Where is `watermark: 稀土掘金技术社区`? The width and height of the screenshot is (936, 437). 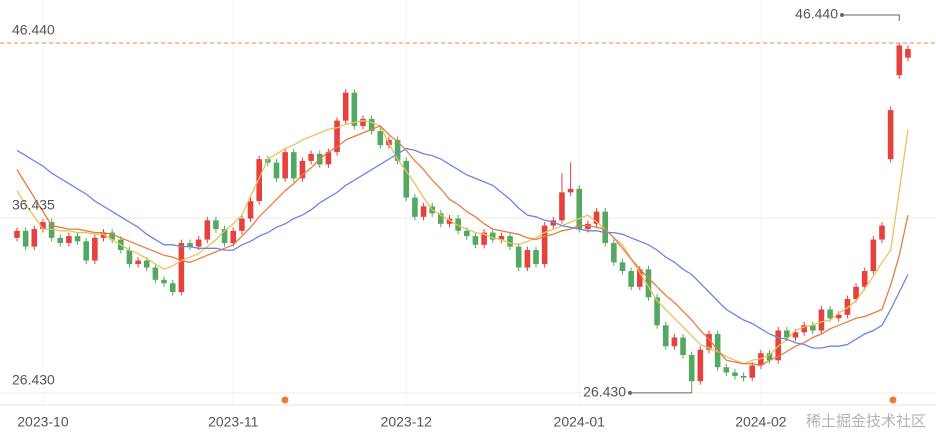
watermark: 稀土掘金技术社区 is located at coordinates (866, 421).